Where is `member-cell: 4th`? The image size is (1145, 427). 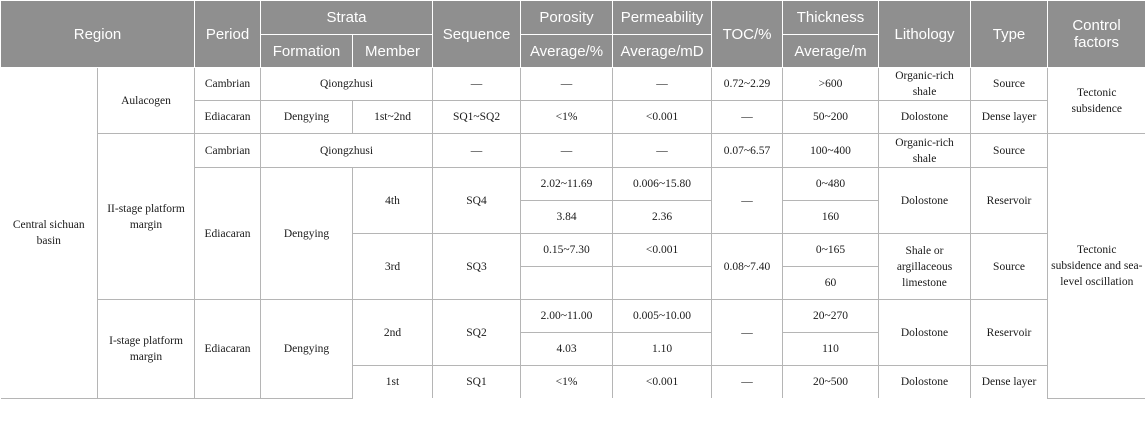 member-cell: 4th is located at coordinates (393, 200).